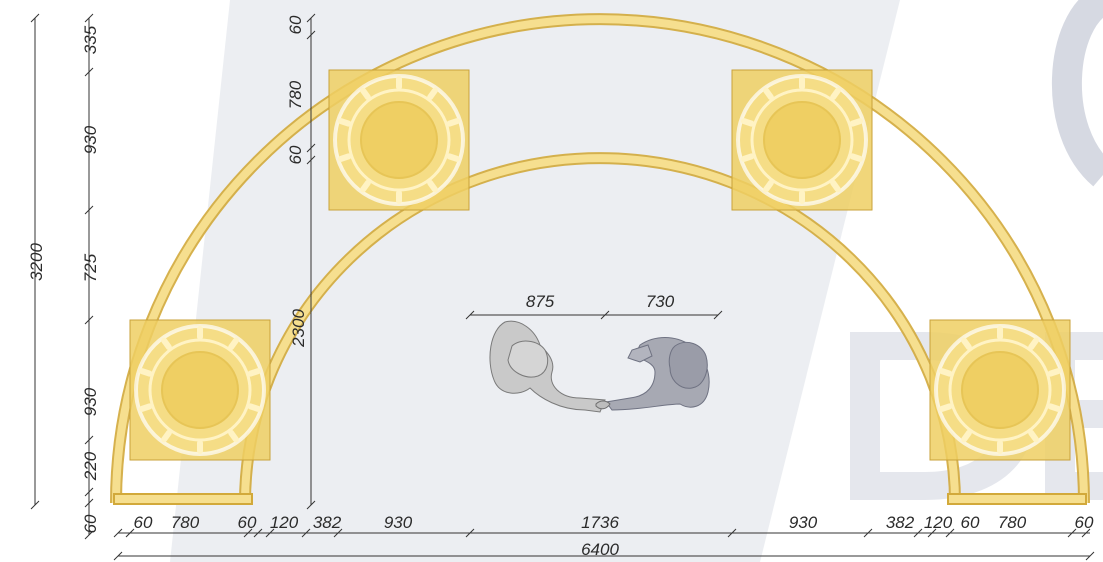 The image size is (1103, 562). I want to click on dim-left-total: 3200, so click(36, 262).